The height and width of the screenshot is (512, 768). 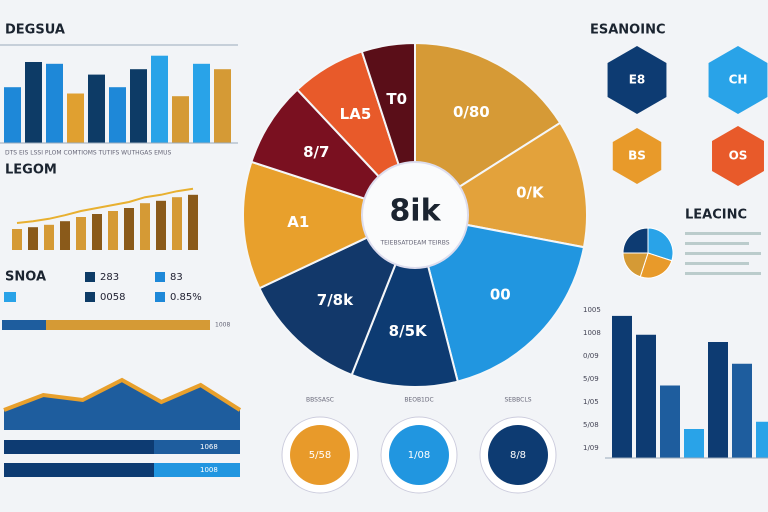 I want to click on button-caption: SEBBCLS, so click(x=517, y=400).